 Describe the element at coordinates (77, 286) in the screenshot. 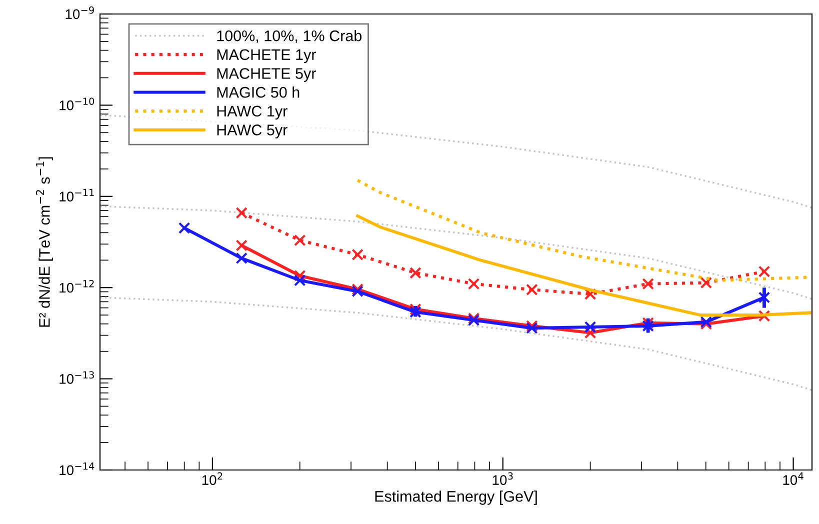

I see `y-tick-label: 10$^{−12}$` at that location.